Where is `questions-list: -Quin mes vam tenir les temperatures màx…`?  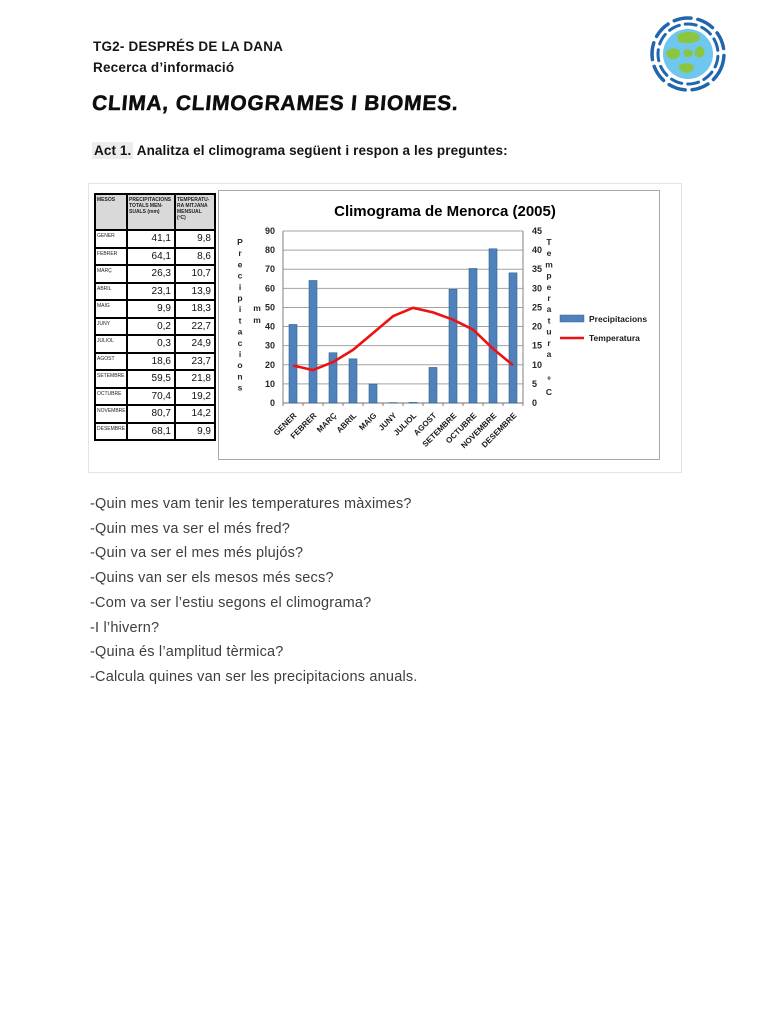 questions-list: -Quin mes vam tenir les temperatures màx… is located at coordinates (254, 591).